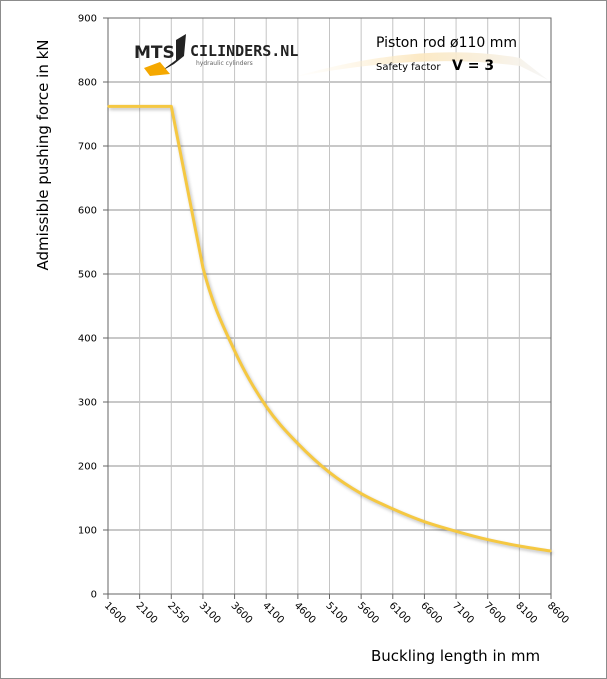 The width and height of the screenshot is (607, 679). Describe the element at coordinates (463, 613) in the screenshot. I see `x-tick-label: 7100` at that location.